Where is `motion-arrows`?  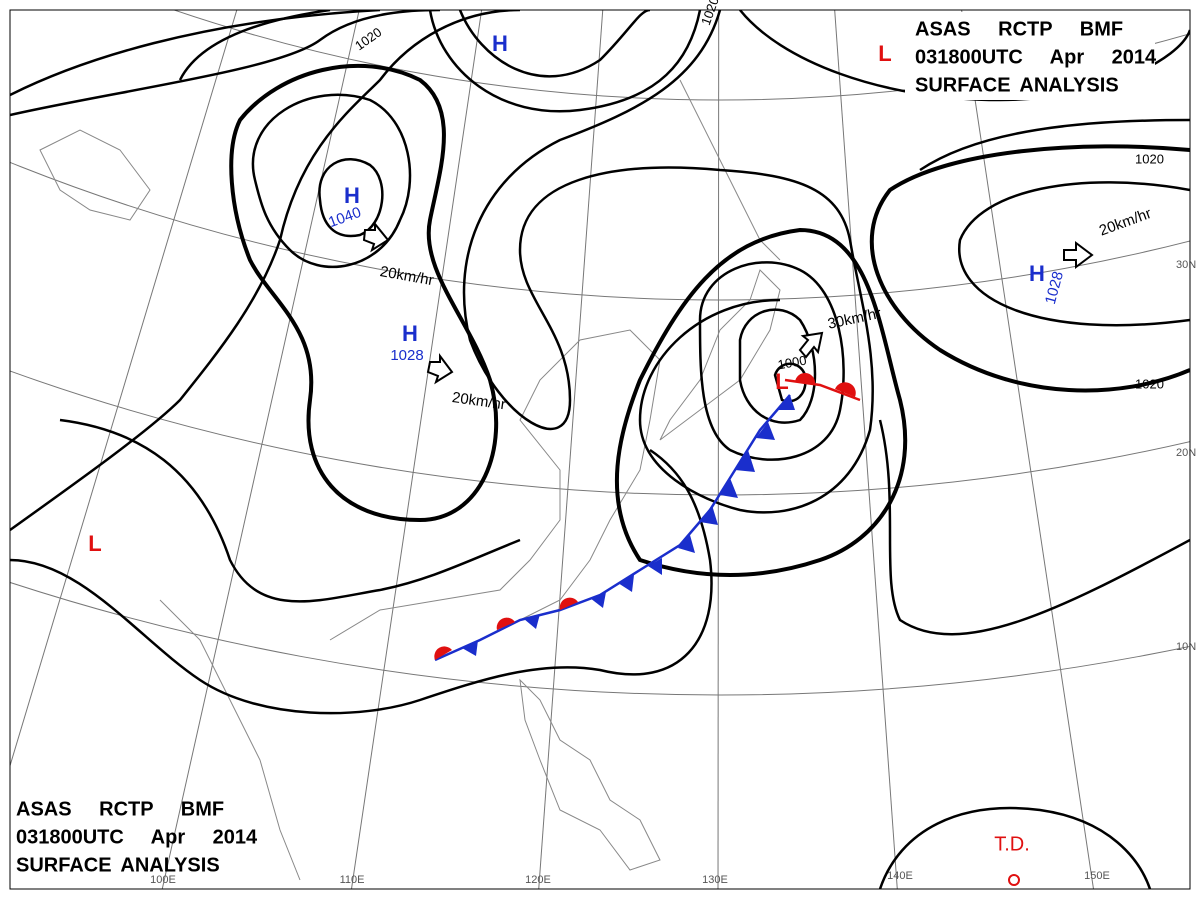 motion-arrows is located at coordinates (728, 303).